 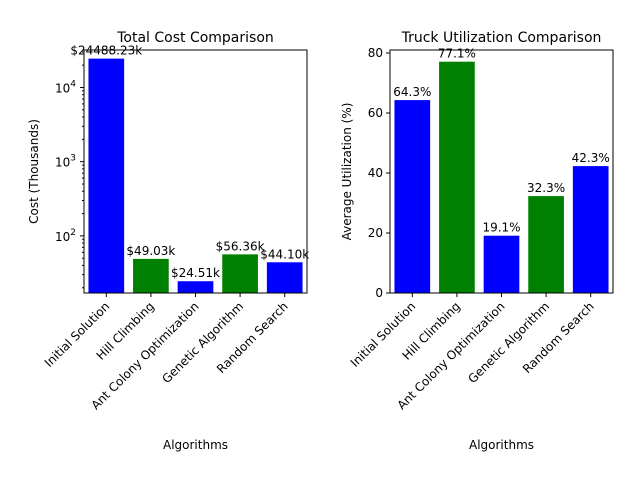 I want to click on y-tick-label: 80, so click(x=375, y=53).